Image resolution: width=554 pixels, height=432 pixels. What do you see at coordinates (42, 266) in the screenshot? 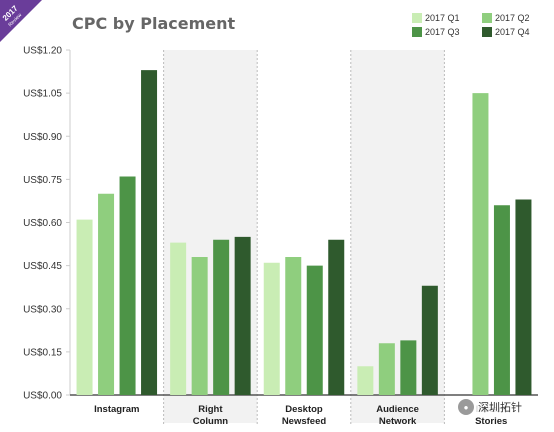
I see `y-tick-label: US$0.45` at bounding box center [42, 266].